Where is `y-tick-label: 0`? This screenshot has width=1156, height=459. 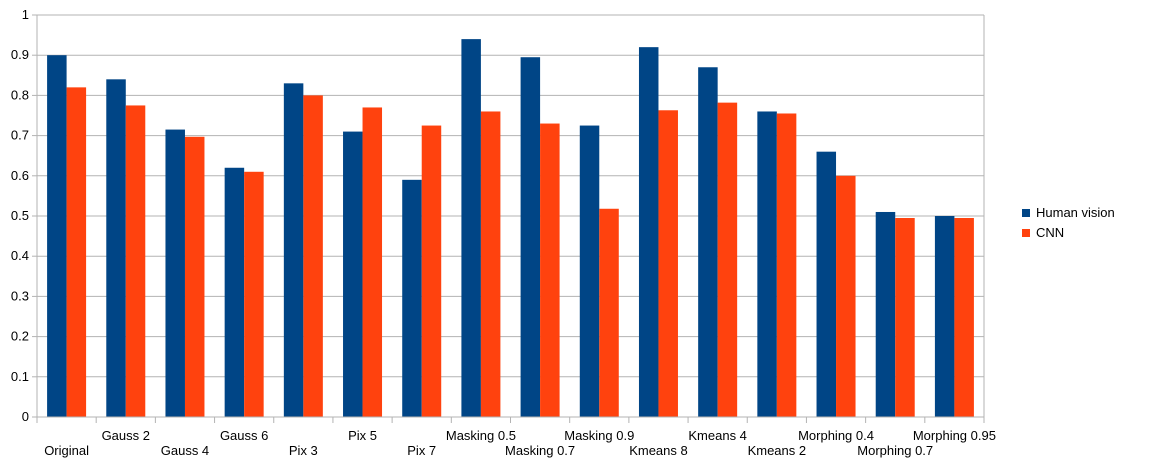
y-tick-label: 0 is located at coordinates (25, 416).